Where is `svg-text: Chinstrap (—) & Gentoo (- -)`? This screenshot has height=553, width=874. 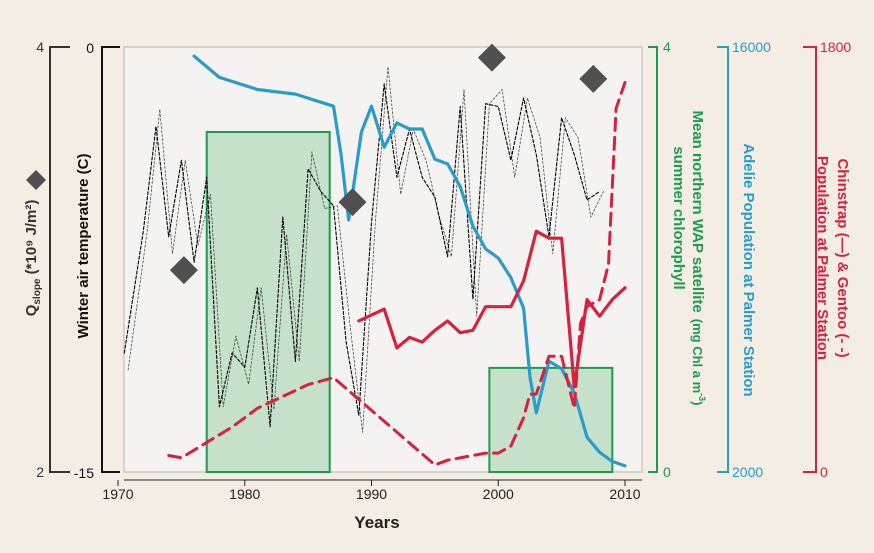
svg-text: Chinstrap (—) & Gentoo (- -) is located at coordinates (842, 257).